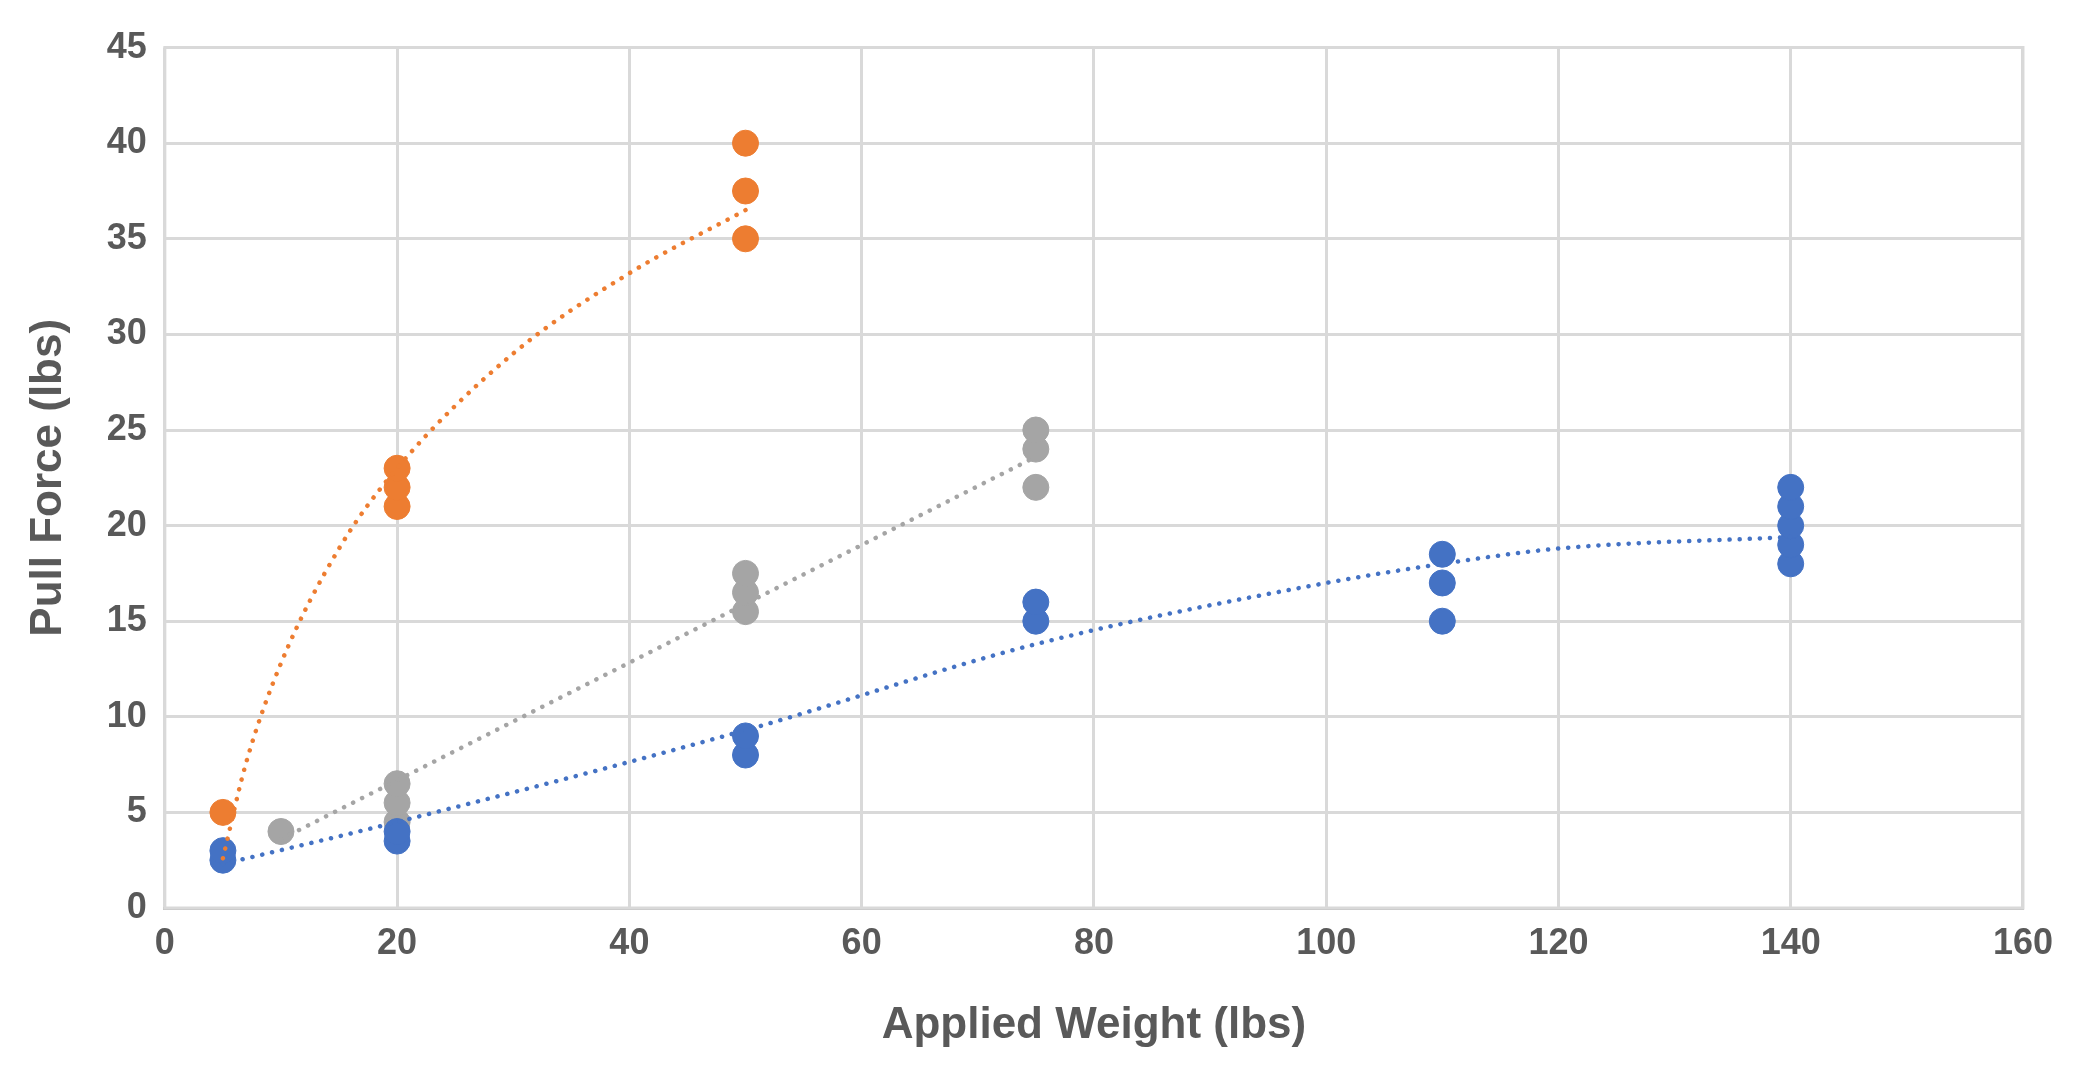 Image resolution: width=2075 pixels, height=1074 pixels. Describe the element at coordinates (2023, 941) in the screenshot. I see `x-tick-label: 160` at that location.